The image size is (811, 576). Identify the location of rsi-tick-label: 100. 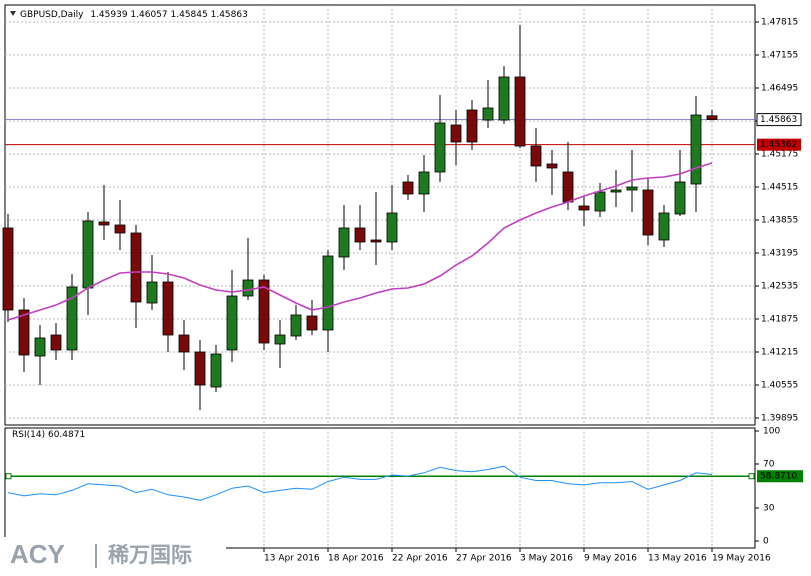
(771, 432).